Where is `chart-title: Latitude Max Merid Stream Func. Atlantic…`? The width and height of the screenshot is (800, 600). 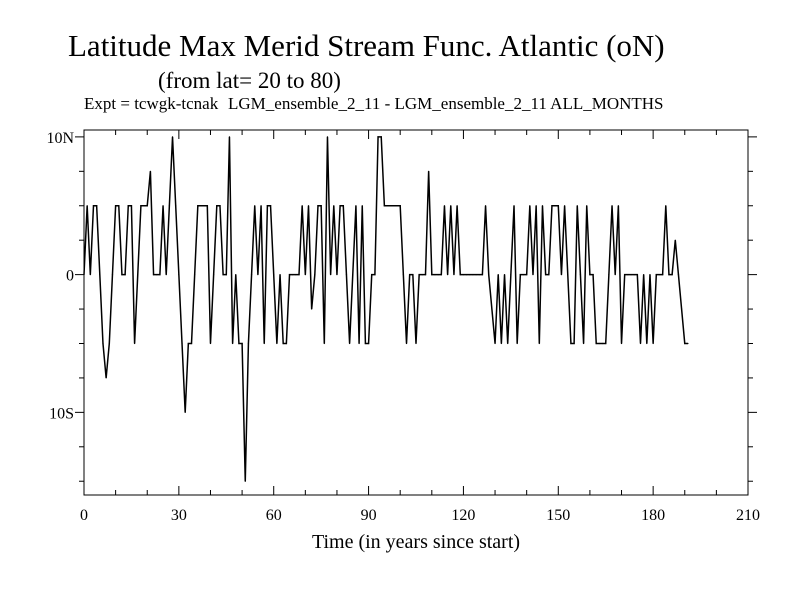 chart-title: Latitude Max Merid Stream Func. Atlantic… is located at coordinates (366, 45).